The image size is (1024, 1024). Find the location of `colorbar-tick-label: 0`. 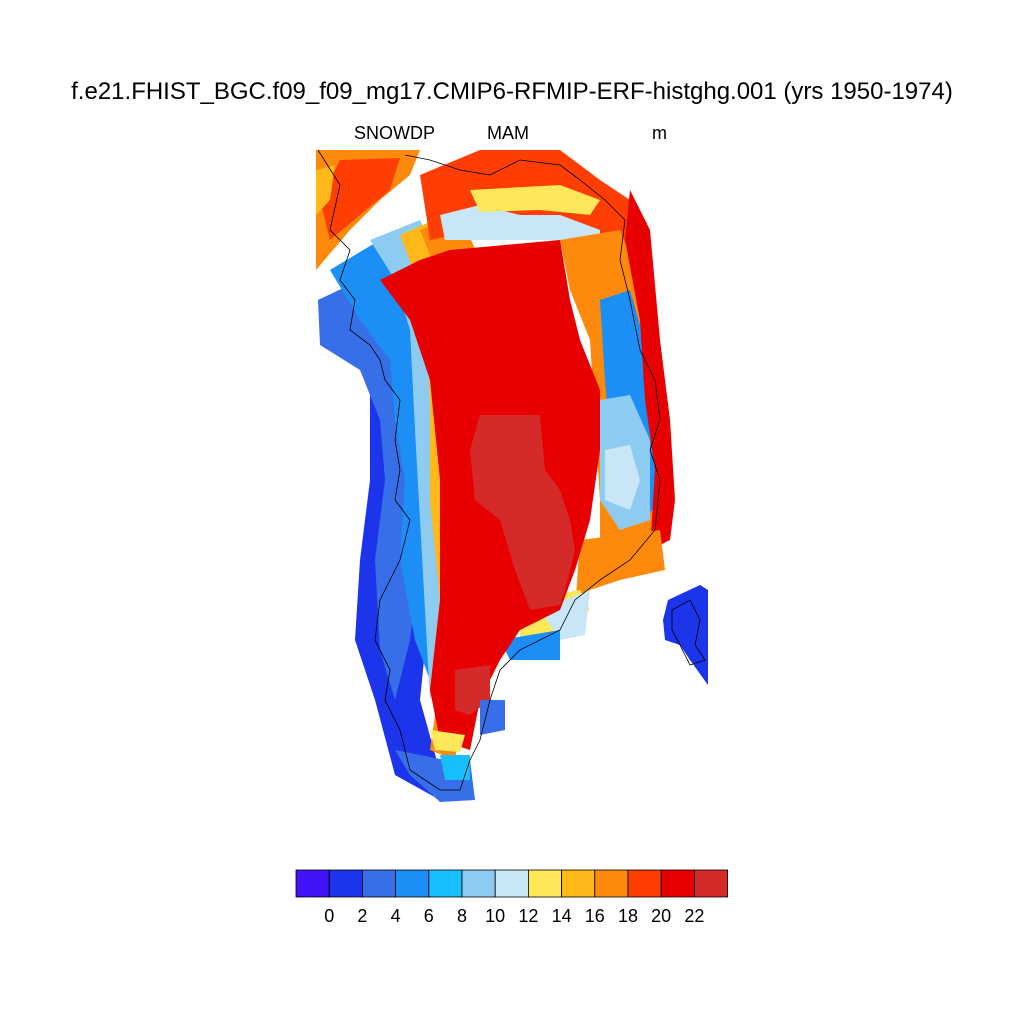

colorbar-tick-label: 0 is located at coordinates (329, 916).